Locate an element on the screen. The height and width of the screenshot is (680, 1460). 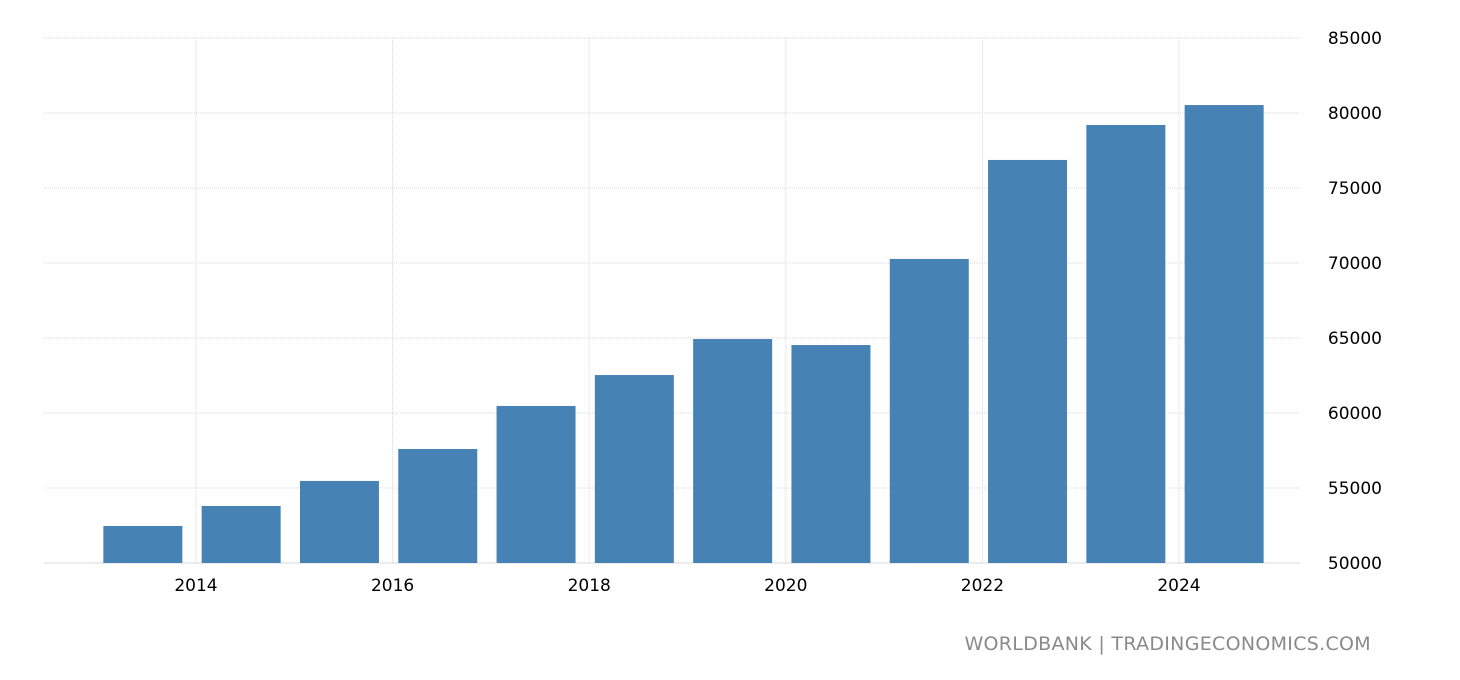
bar-2020 is located at coordinates (831, 454).